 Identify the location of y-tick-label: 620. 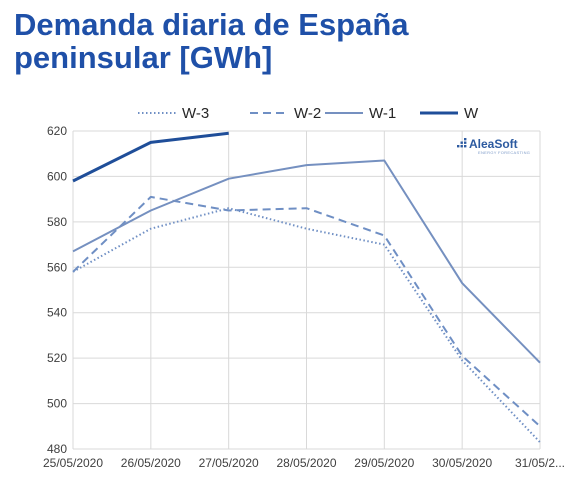
(57, 131).